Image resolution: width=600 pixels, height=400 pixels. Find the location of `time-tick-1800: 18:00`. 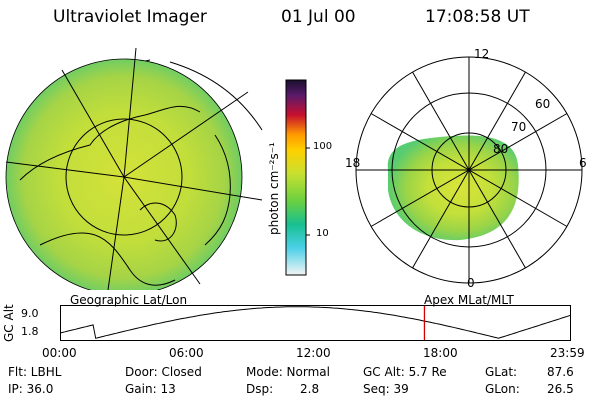

time-tick-1800: 18:00 is located at coordinates (440, 353).